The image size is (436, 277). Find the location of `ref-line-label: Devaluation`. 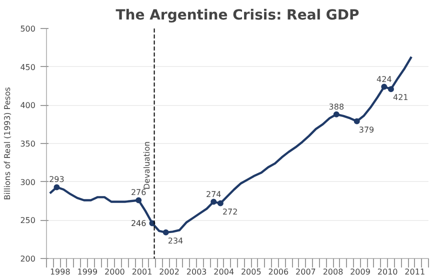

ref-line-label: Devaluation is located at coordinates (147, 165).